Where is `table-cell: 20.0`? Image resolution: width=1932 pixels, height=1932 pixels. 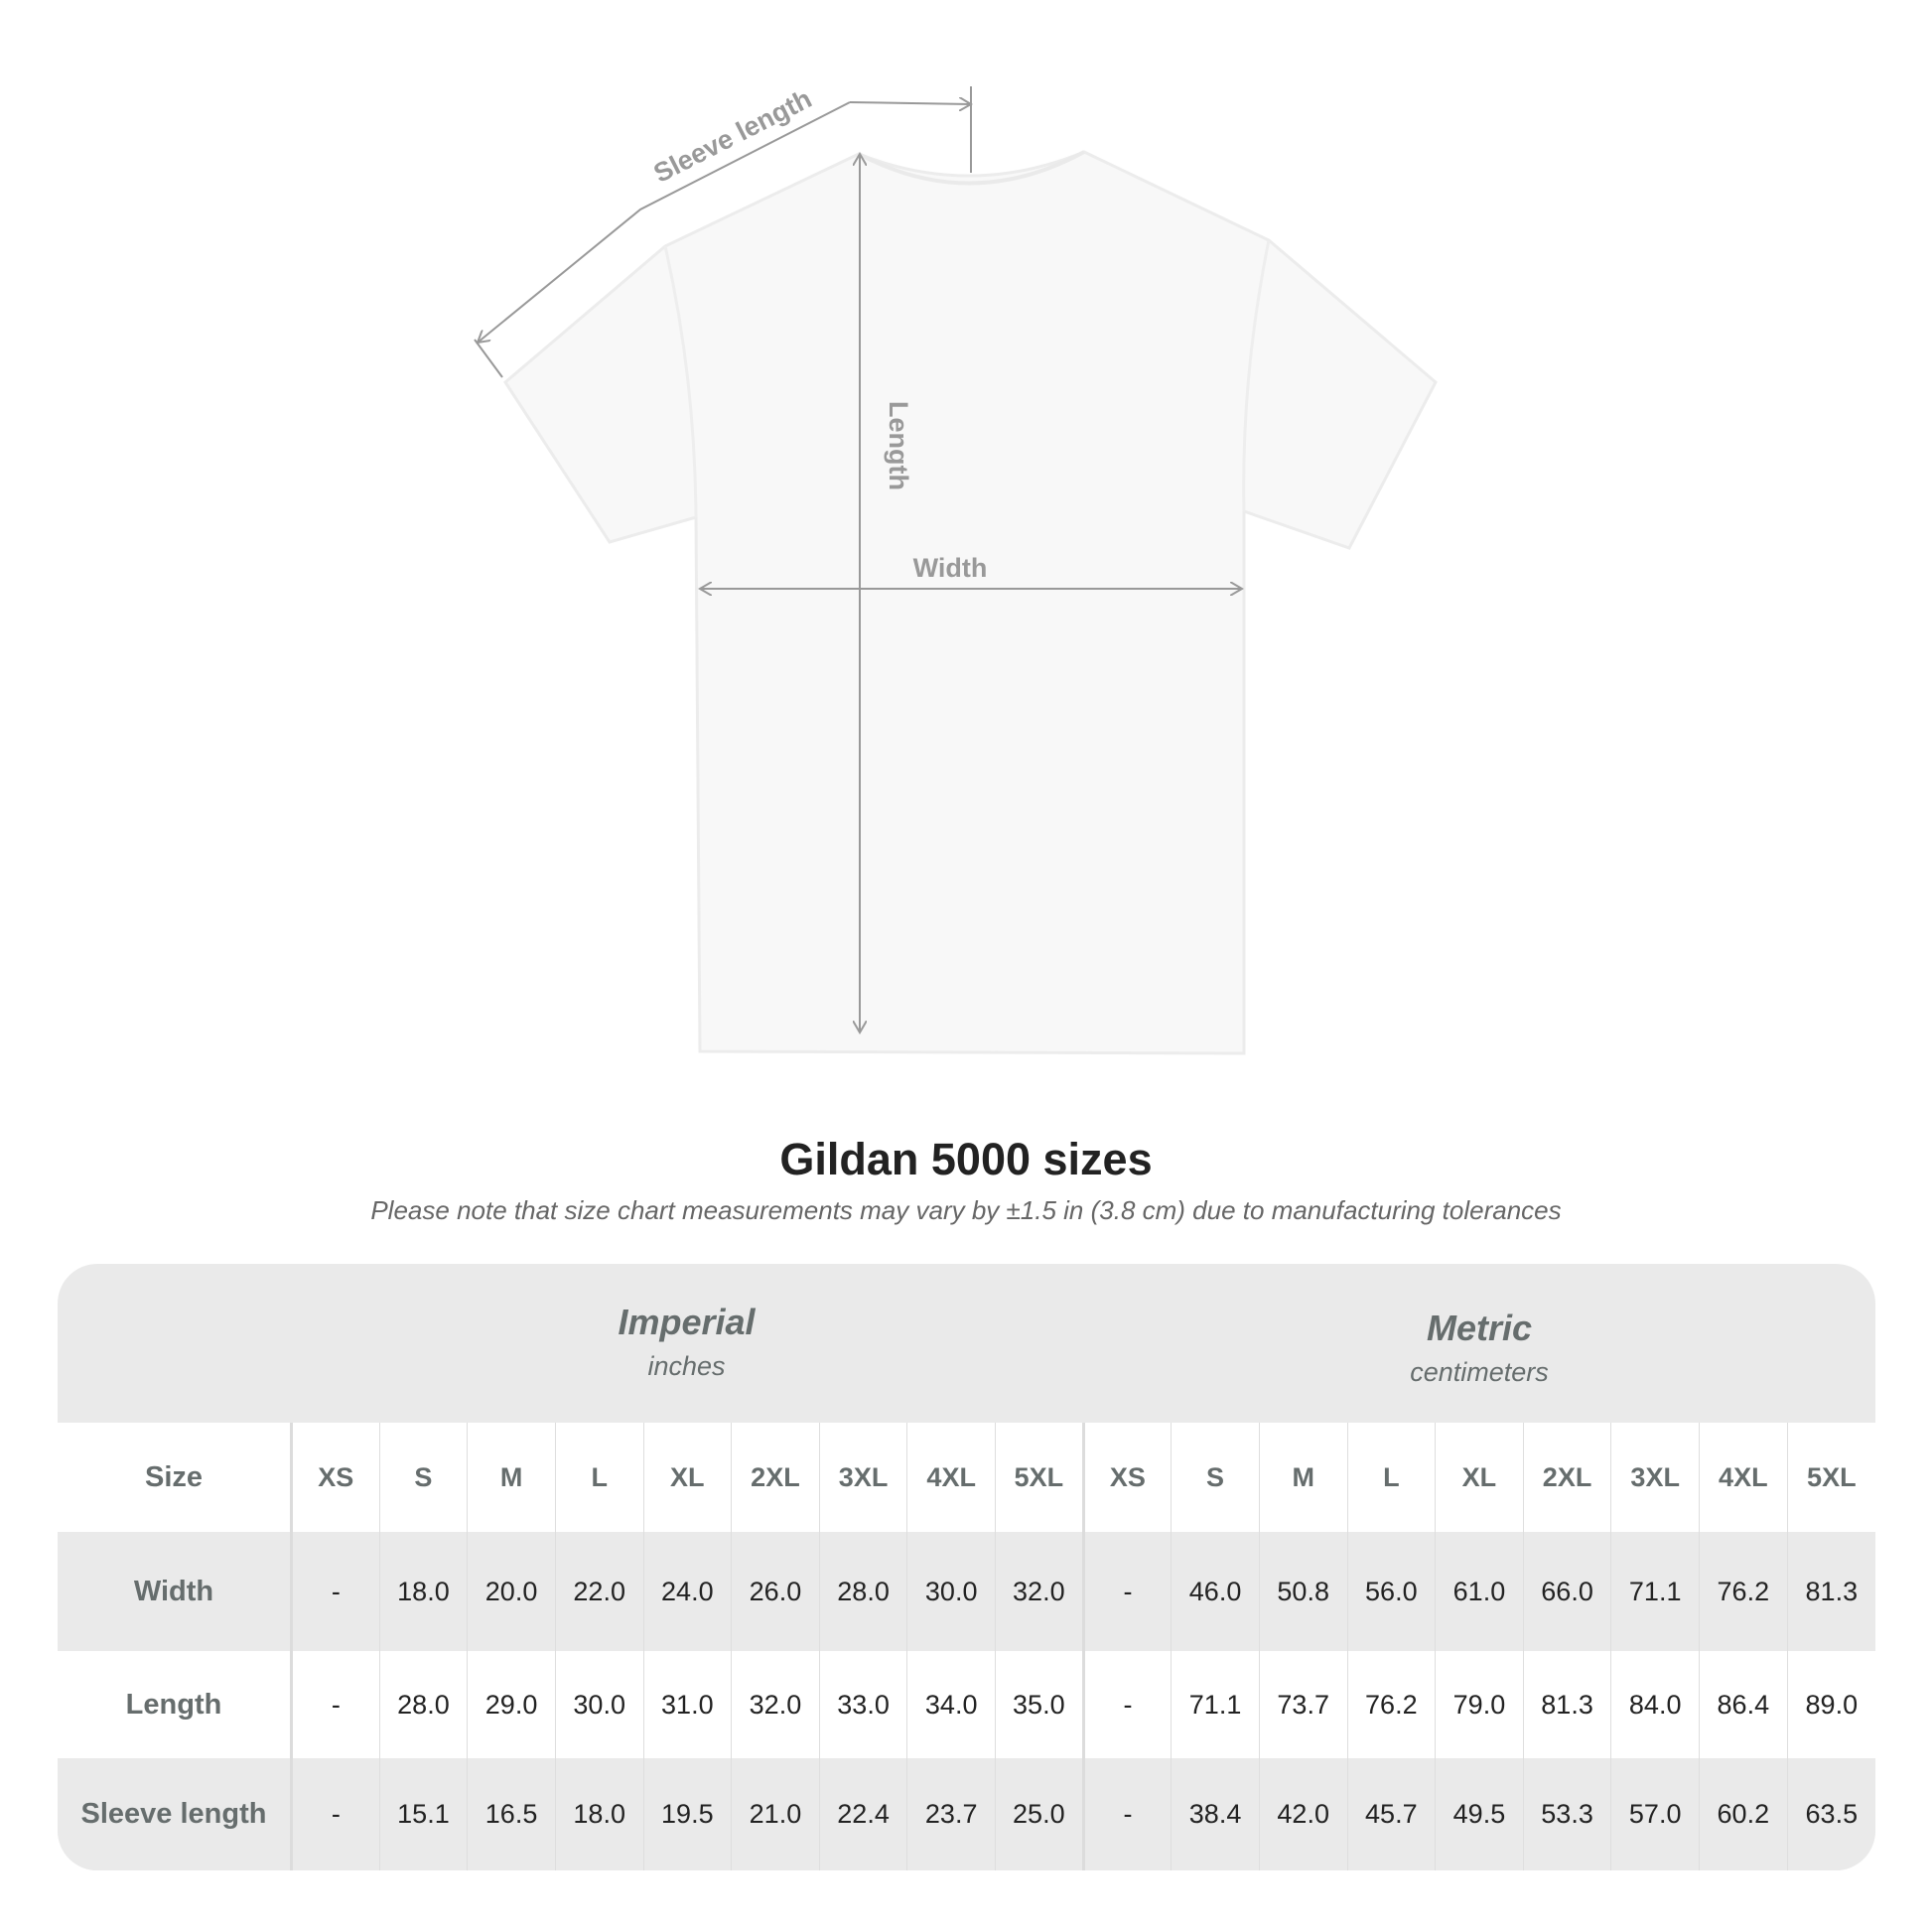 table-cell: 20.0 is located at coordinates (512, 1592).